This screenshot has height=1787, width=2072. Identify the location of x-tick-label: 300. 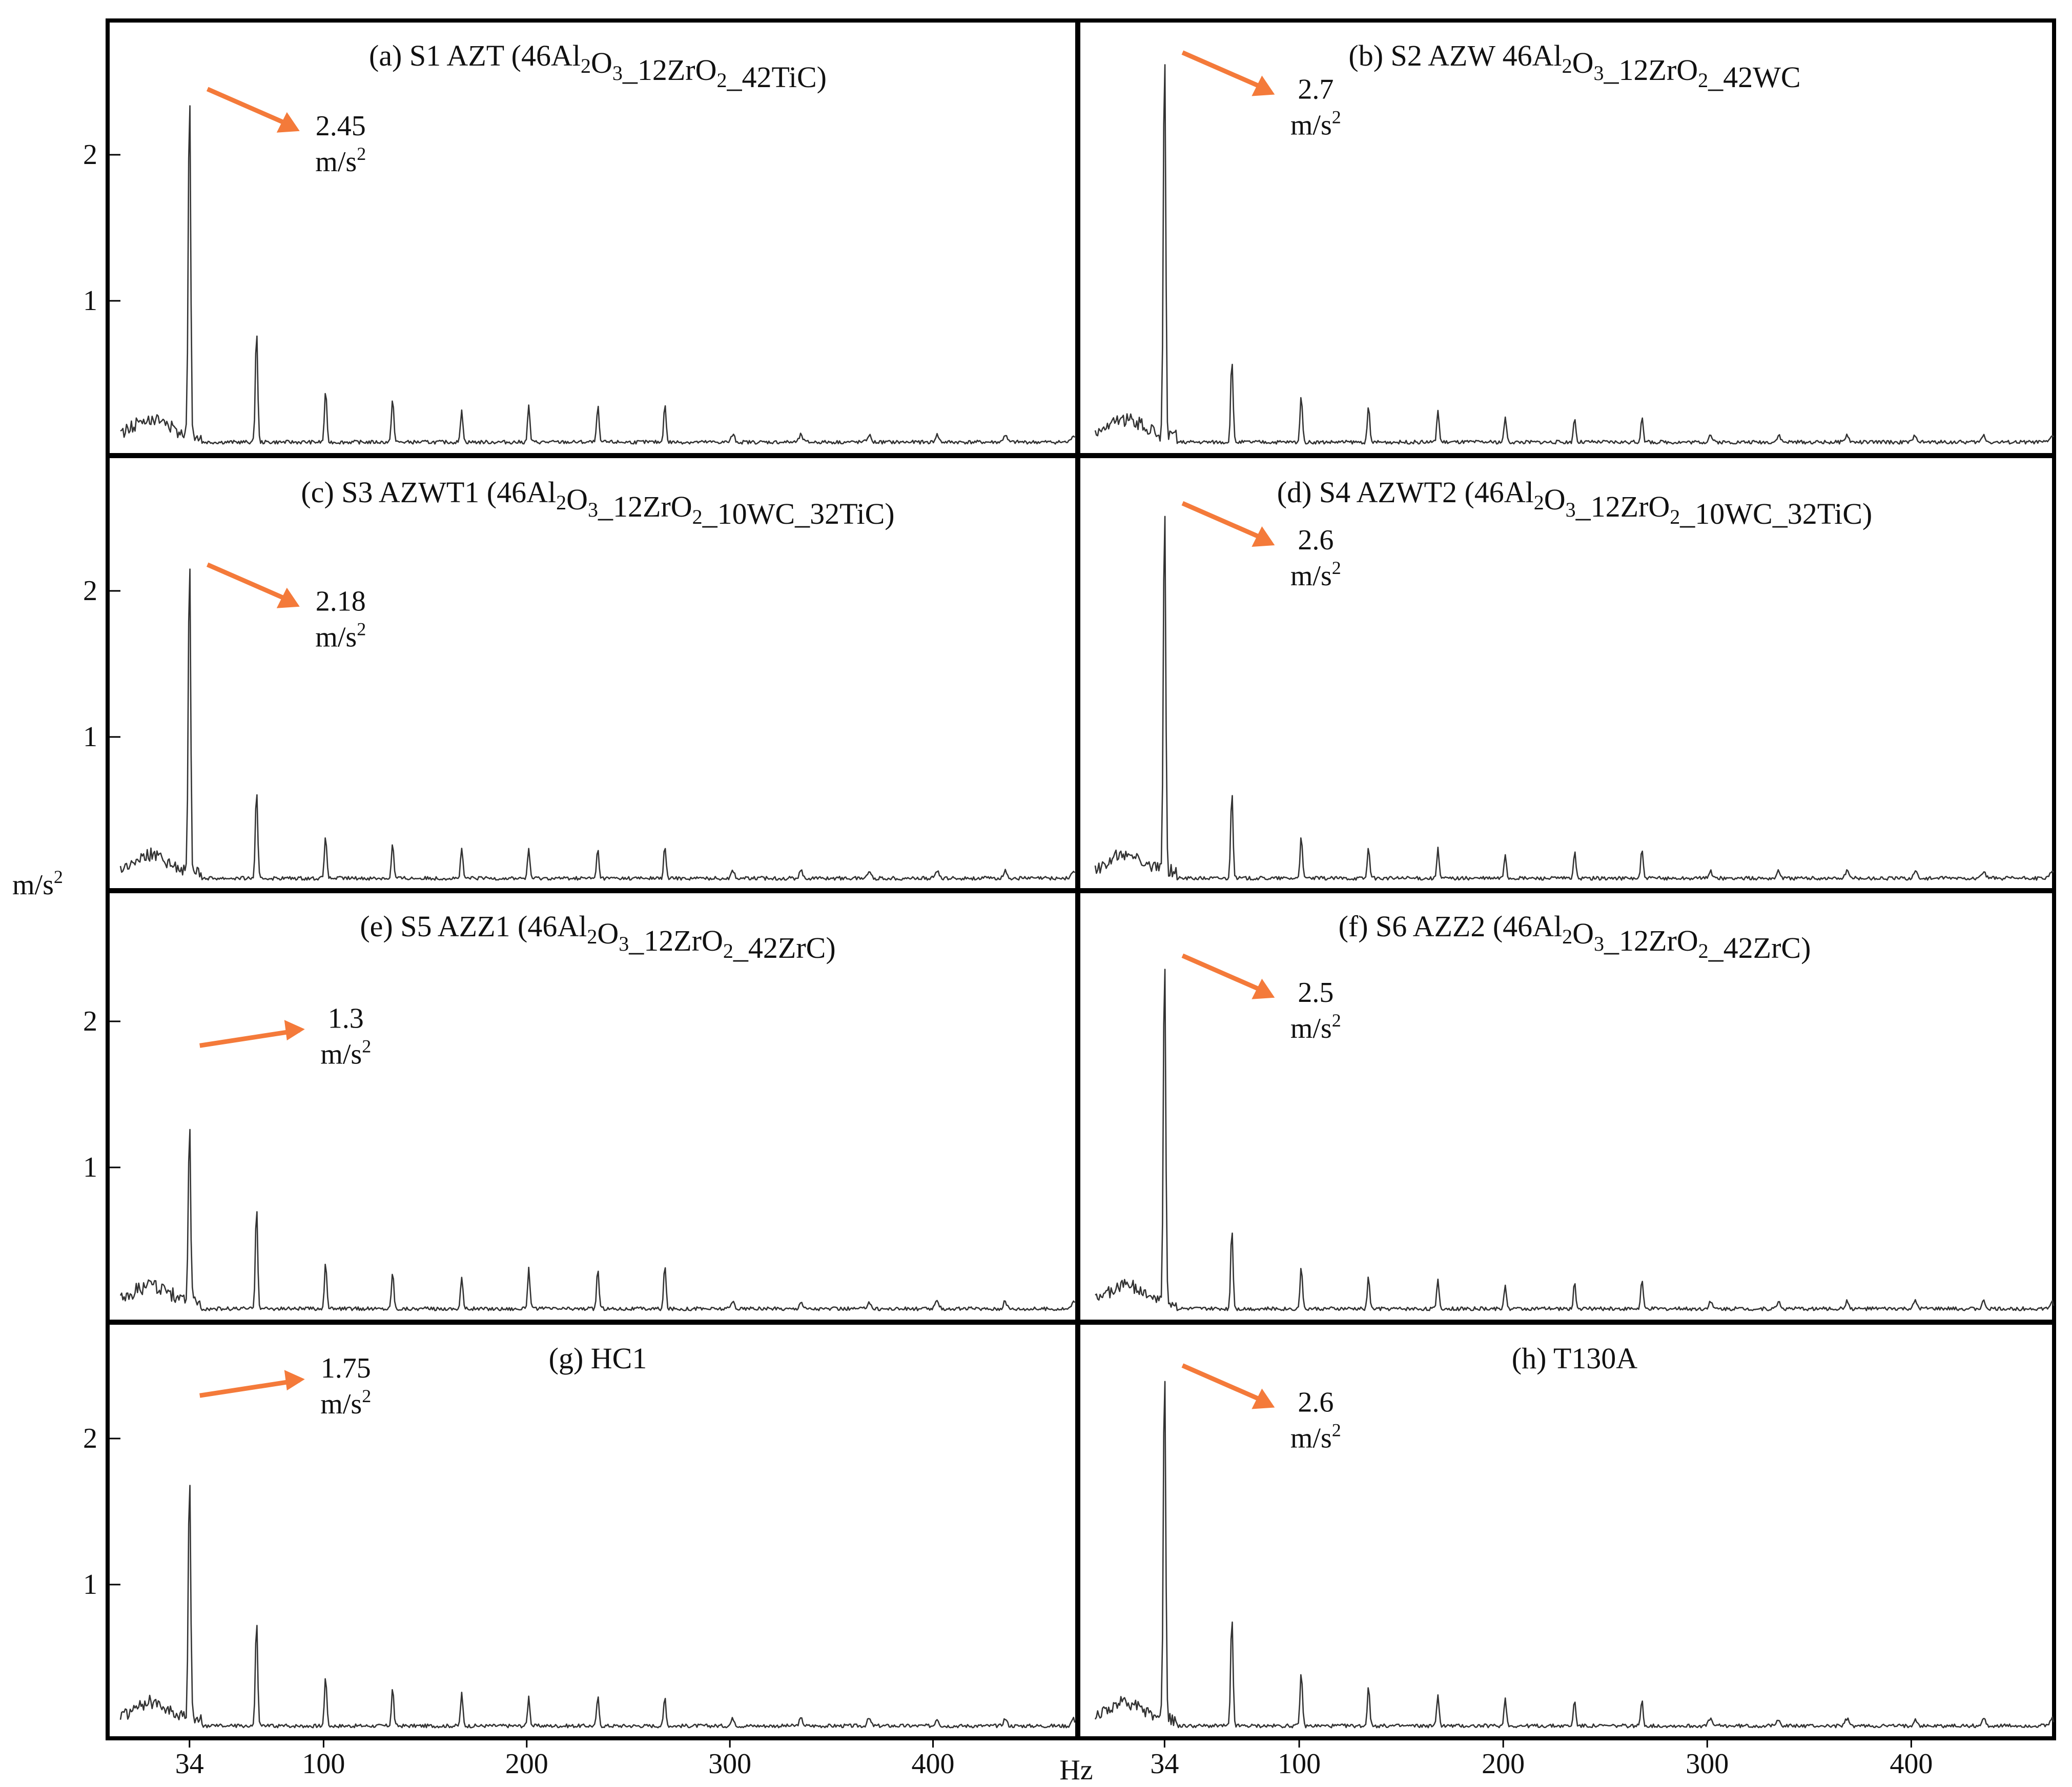
(1707, 1764).